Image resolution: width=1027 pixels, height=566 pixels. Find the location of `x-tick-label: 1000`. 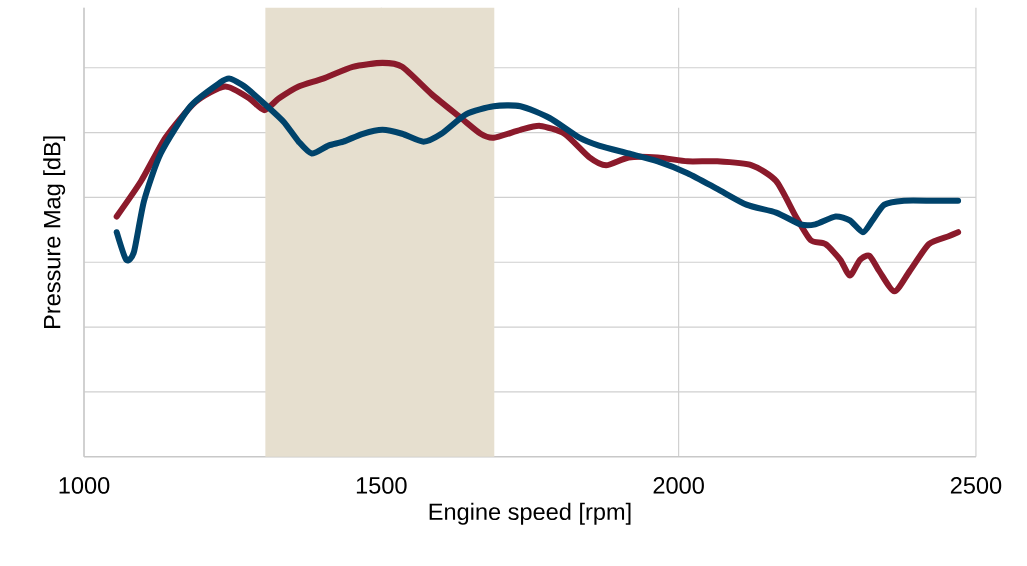

x-tick-label: 1000 is located at coordinates (84, 485).